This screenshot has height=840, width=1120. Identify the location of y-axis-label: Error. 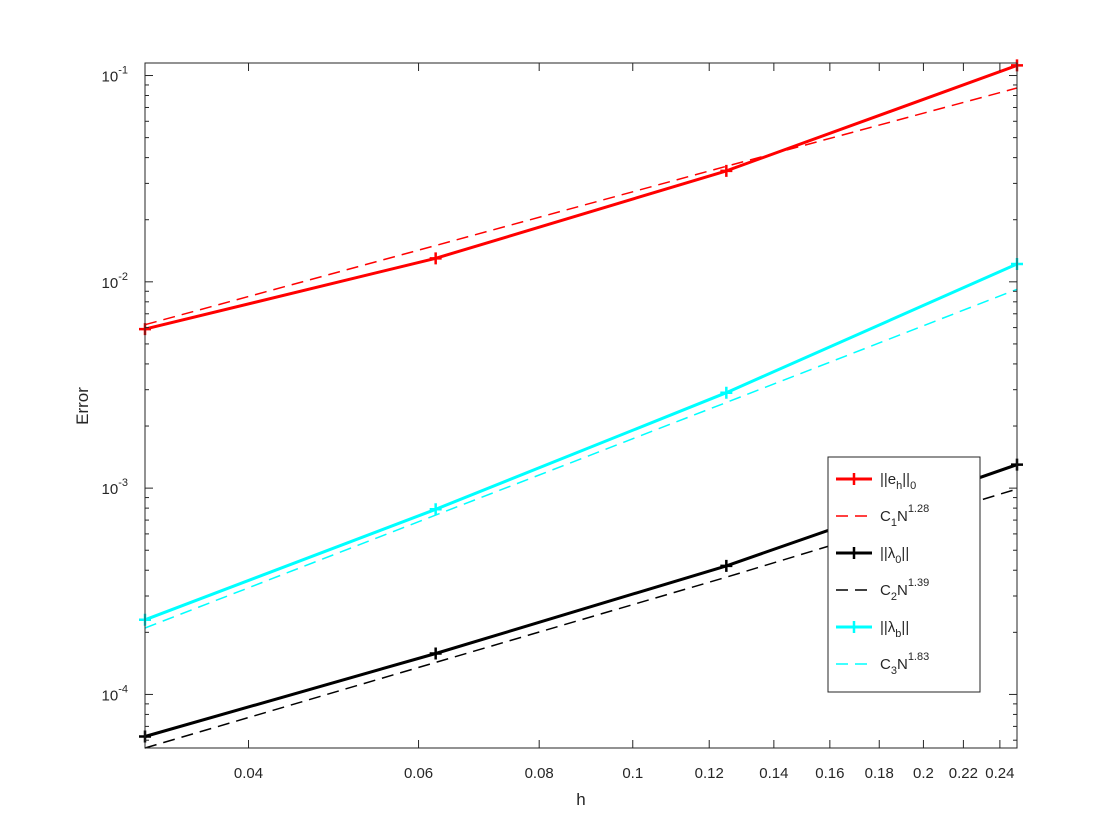
(82, 406).